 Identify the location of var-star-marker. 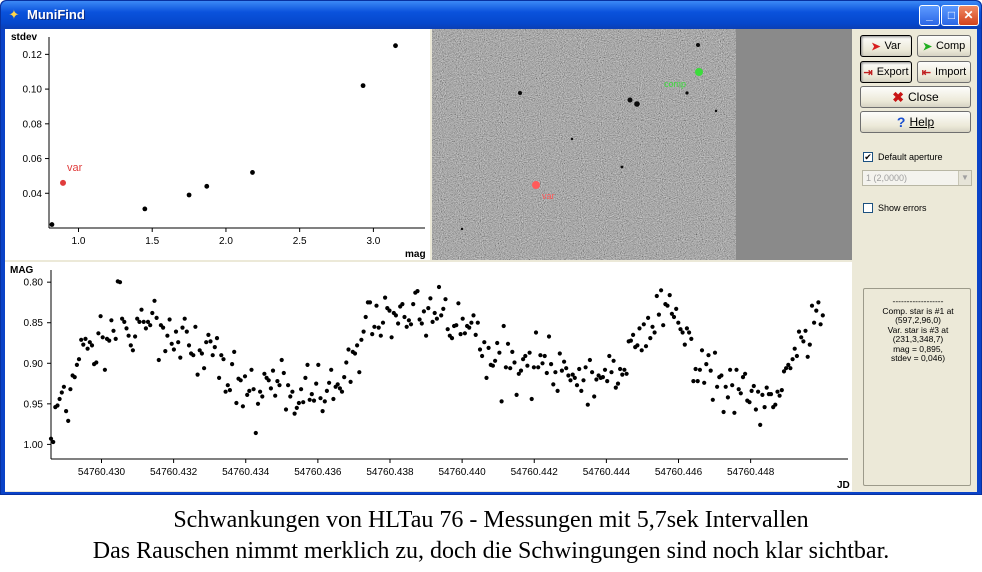
(536, 185).